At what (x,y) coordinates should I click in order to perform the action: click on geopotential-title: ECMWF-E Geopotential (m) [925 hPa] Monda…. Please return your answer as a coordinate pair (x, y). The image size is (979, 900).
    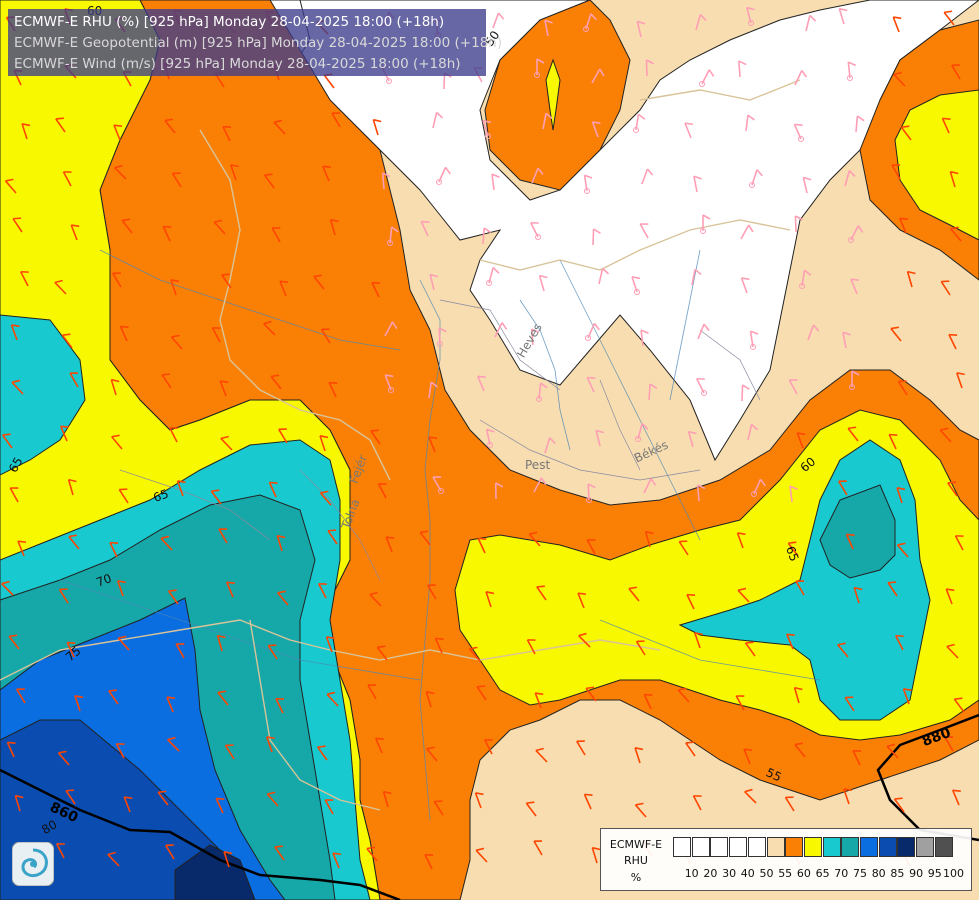
    Looking at the image, I should click on (258, 43).